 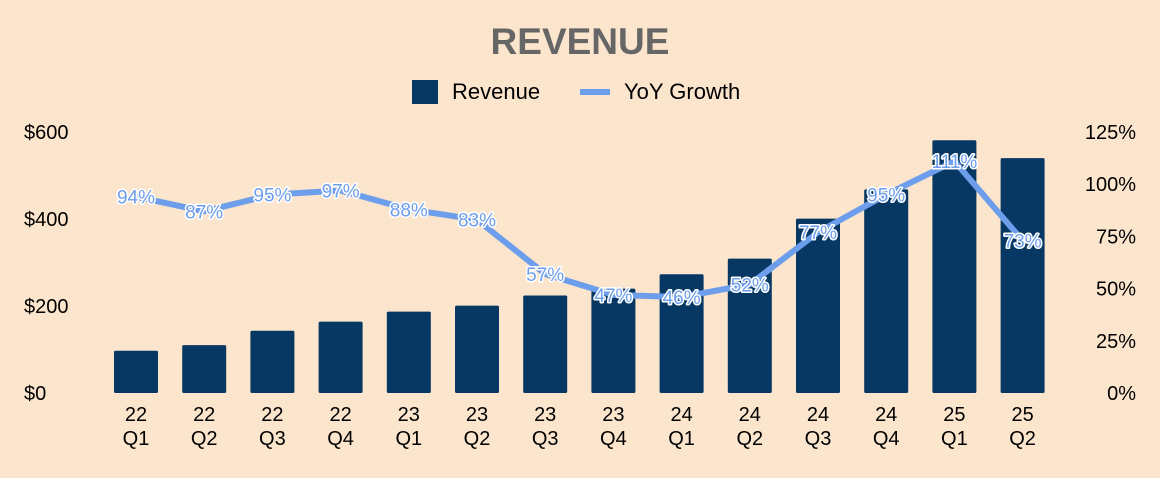 I want to click on chart-title: REVENUE, so click(x=580, y=41).